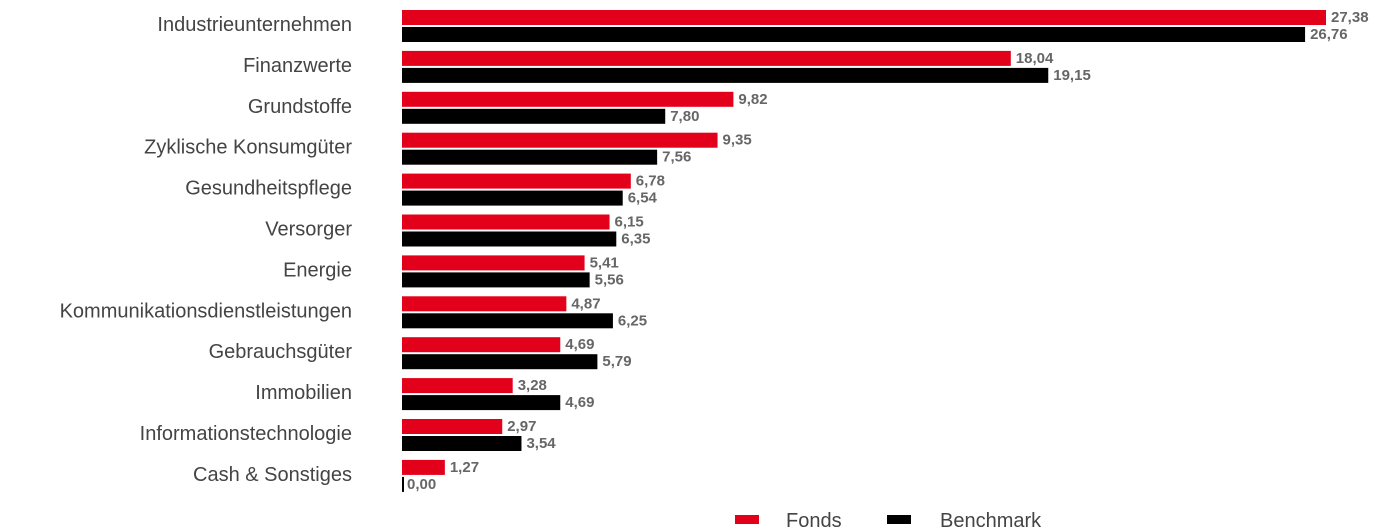  I want to click on bar-fonds-cash-sonstiges, so click(423, 467).